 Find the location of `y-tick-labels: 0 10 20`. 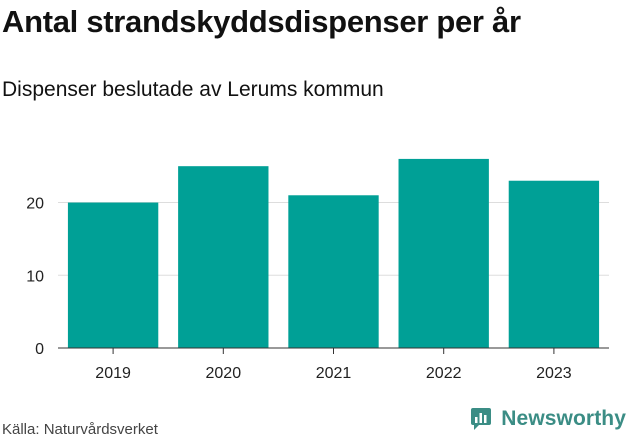

y-tick-labels: 0 10 20 is located at coordinates (35, 277).